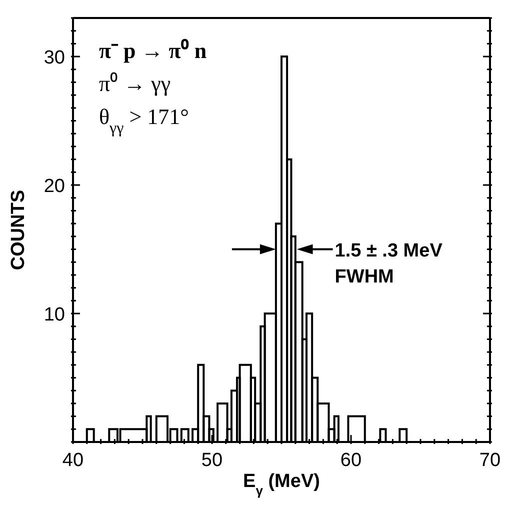 This screenshot has width=508, height=510. What do you see at coordinates (144, 120) in the screenshot?
I see `annotation: θ$_{γγ}$ > 171°` at bounding box center [144, 120].